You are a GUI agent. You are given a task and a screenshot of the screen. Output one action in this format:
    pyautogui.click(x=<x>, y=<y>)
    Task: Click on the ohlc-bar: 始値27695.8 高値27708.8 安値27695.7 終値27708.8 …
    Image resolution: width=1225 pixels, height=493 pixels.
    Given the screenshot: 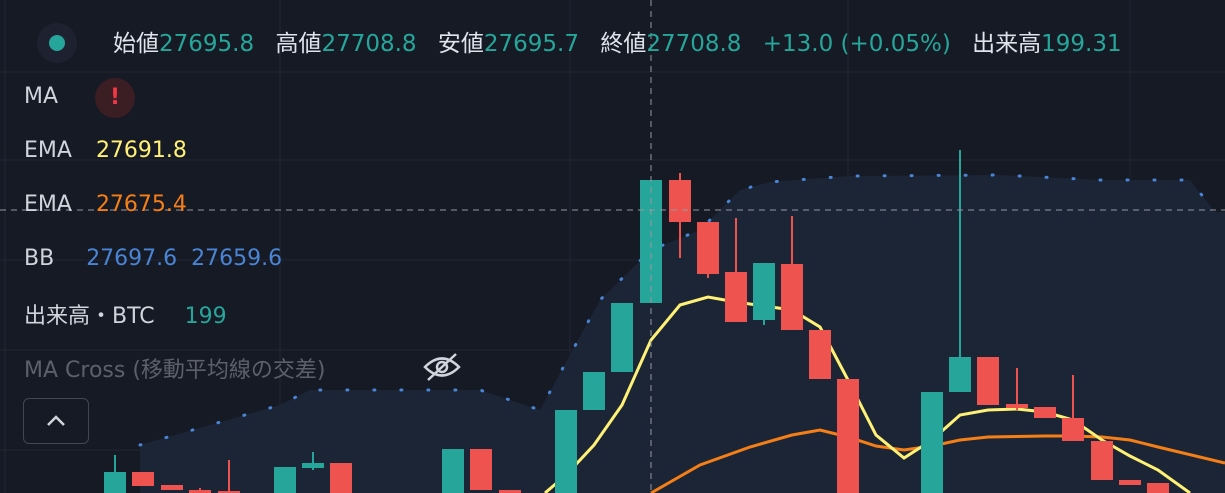 What is the action you would take?
    pyautogui.click(x=624, y=41)
    